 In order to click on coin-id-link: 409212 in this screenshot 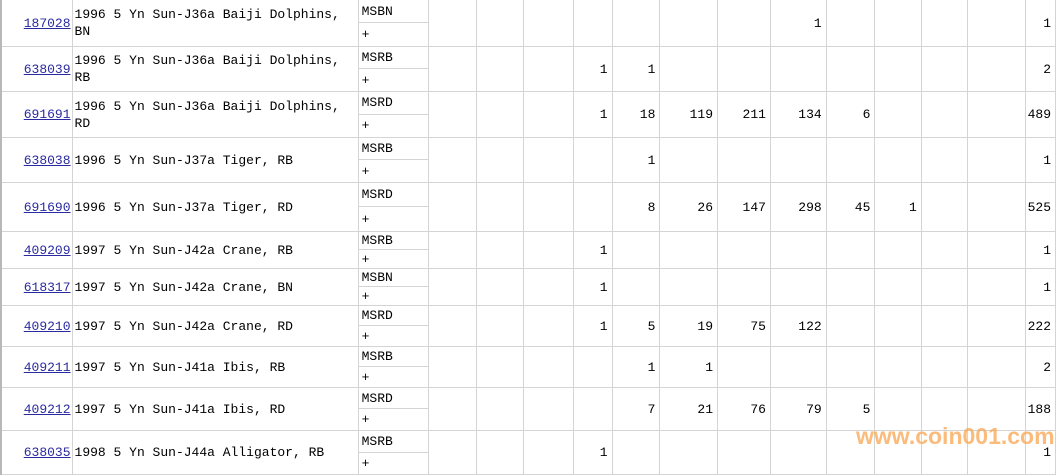, I will do `click(47, 409)`.